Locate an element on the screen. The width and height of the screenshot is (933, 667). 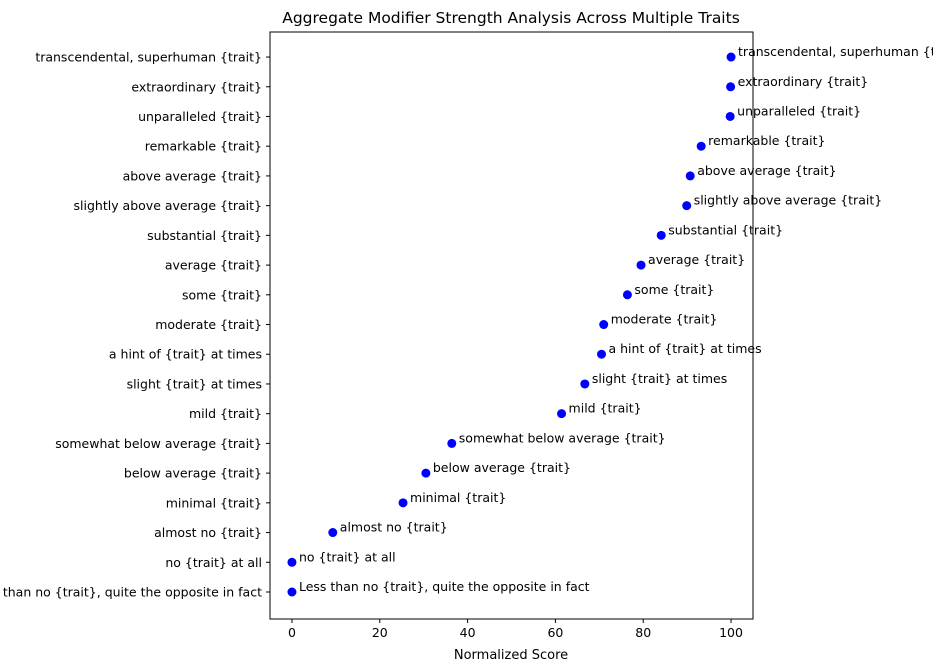
y-tick-label: somewhat below average {trait} is located at coordinates (158, 443).